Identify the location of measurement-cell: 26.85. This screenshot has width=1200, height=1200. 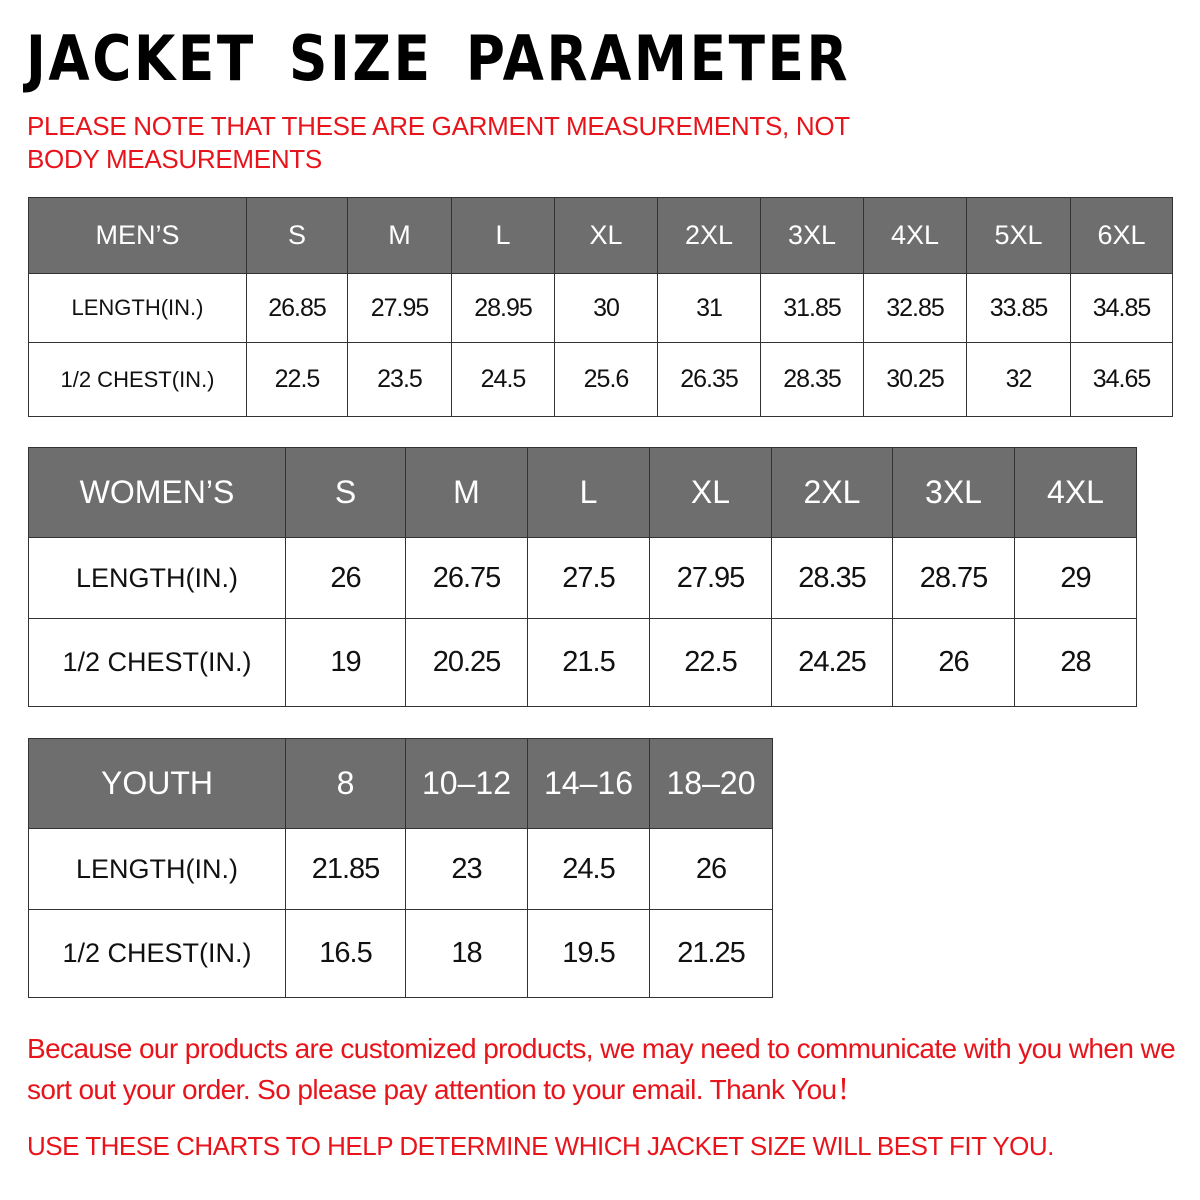
(297, 308).